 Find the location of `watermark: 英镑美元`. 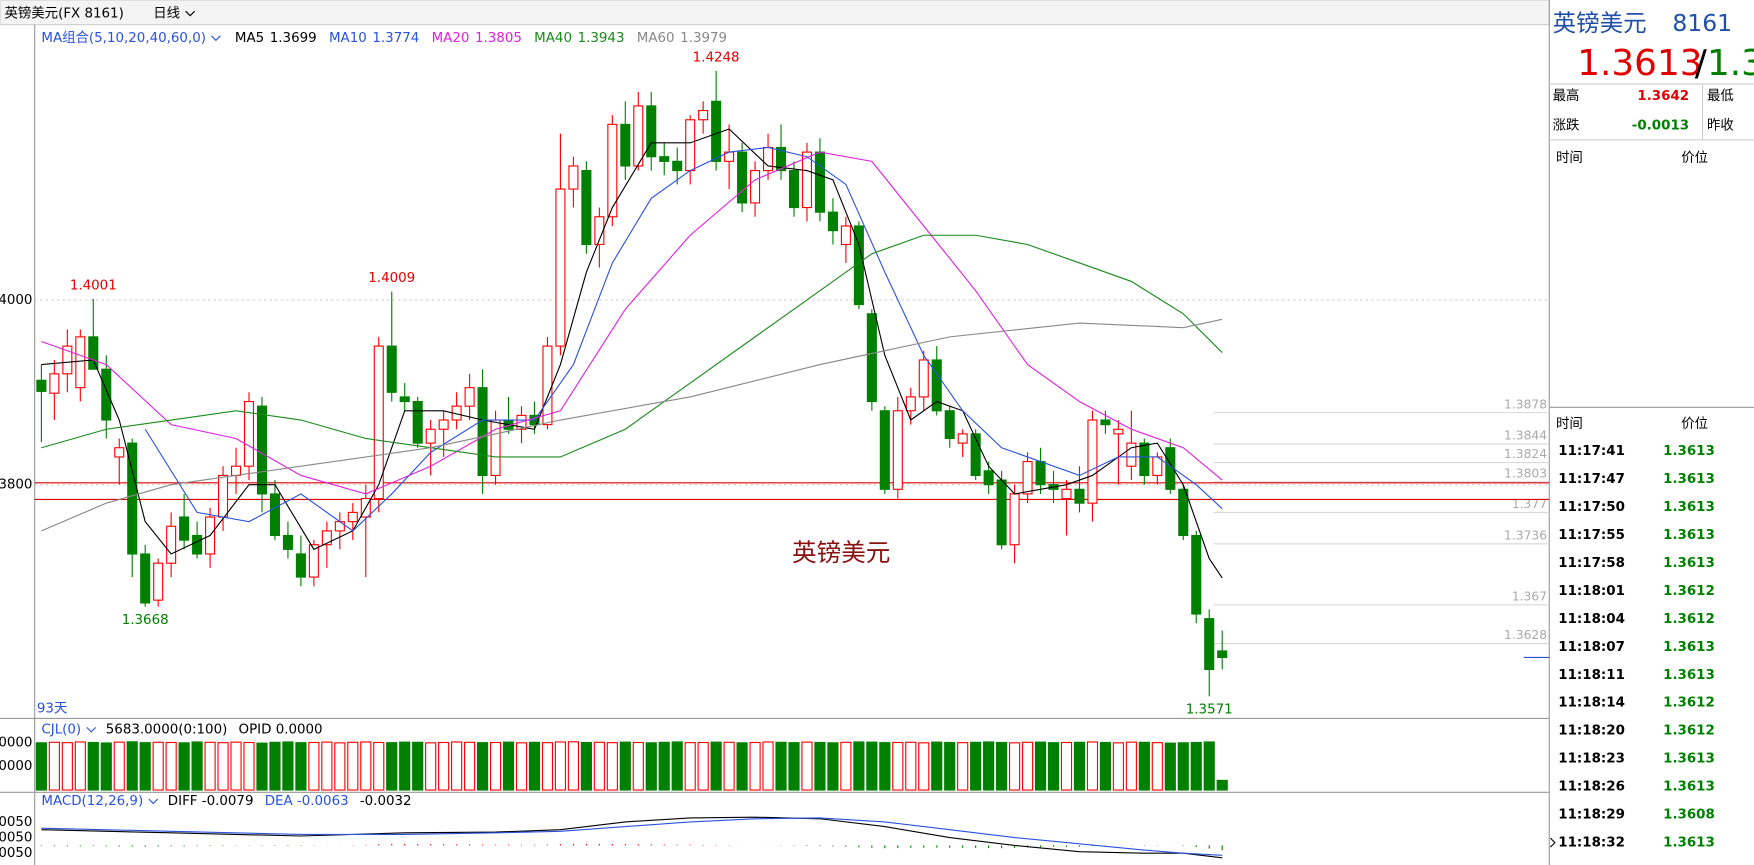

watermark: 英镑美元 is located at coordinates (841, 552).